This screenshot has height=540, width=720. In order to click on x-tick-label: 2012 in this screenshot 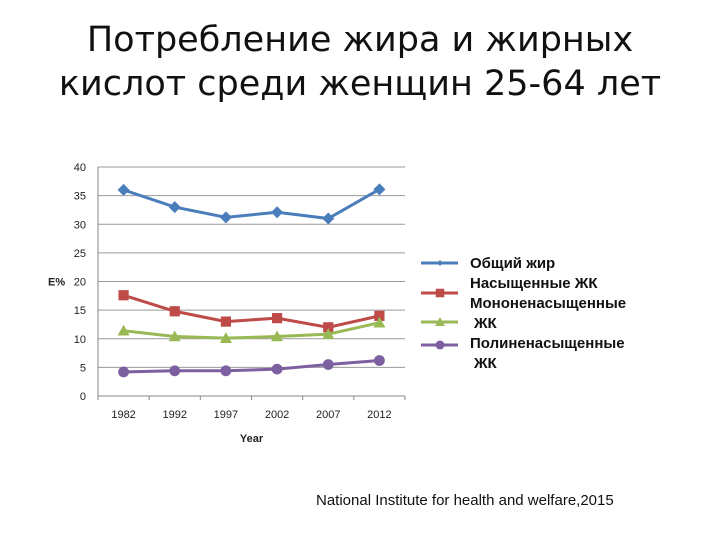, I will do `click(379, 415)`.